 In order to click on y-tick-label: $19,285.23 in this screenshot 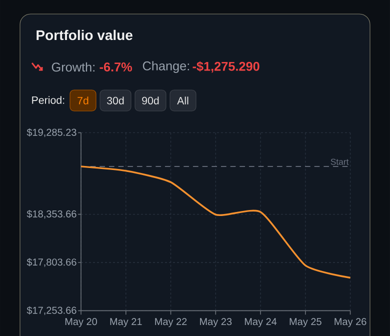, I will do `click(51, 133)`.